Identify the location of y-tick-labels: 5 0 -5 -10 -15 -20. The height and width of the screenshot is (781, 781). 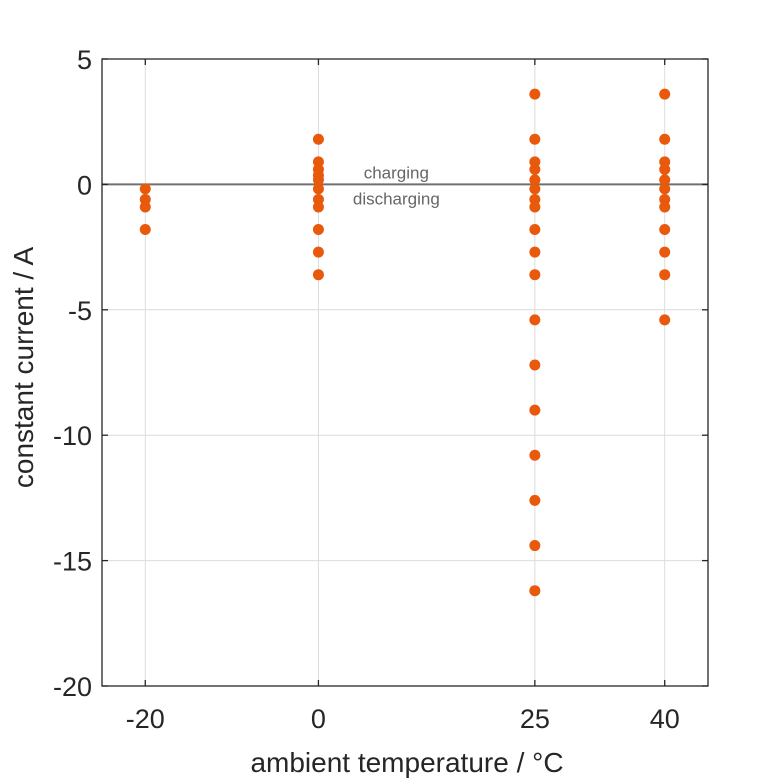
(72, 373).